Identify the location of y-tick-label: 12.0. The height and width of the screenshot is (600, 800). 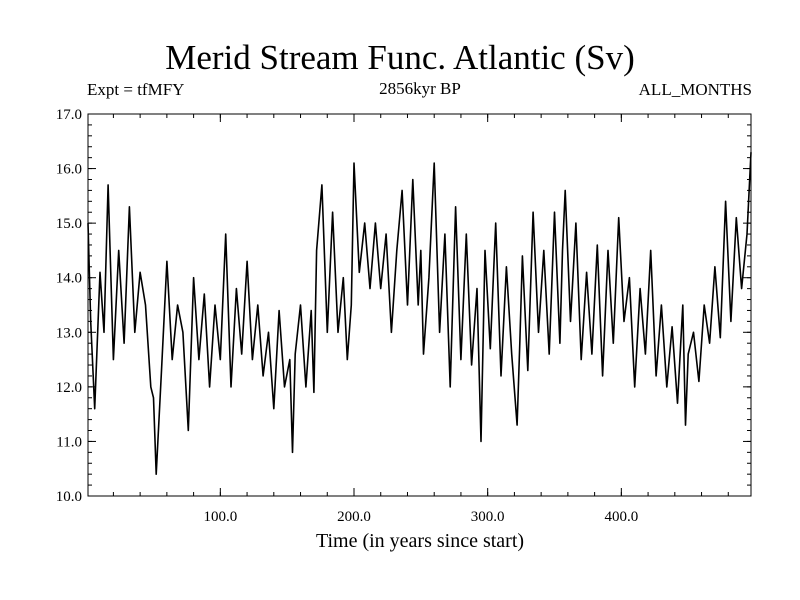
(69, 388).